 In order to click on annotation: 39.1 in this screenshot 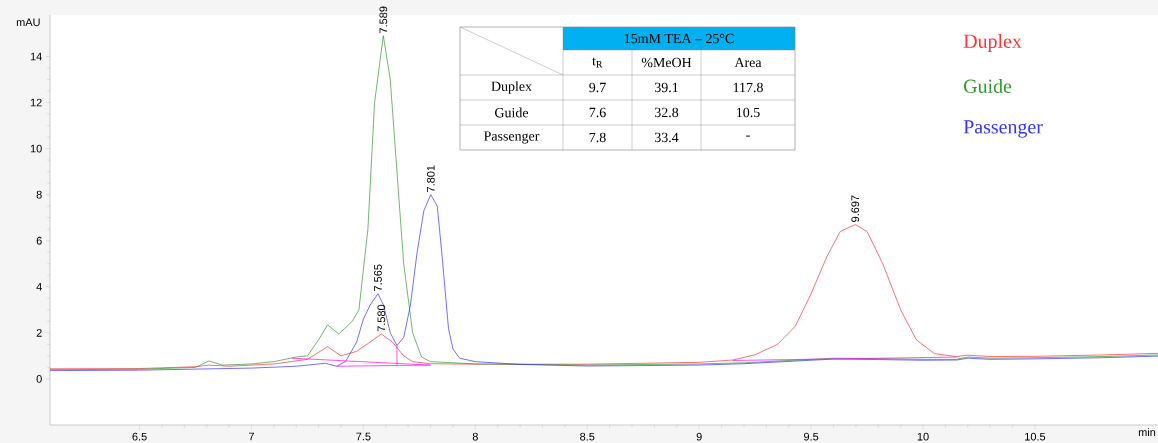, I will do `click(666, 87)`.